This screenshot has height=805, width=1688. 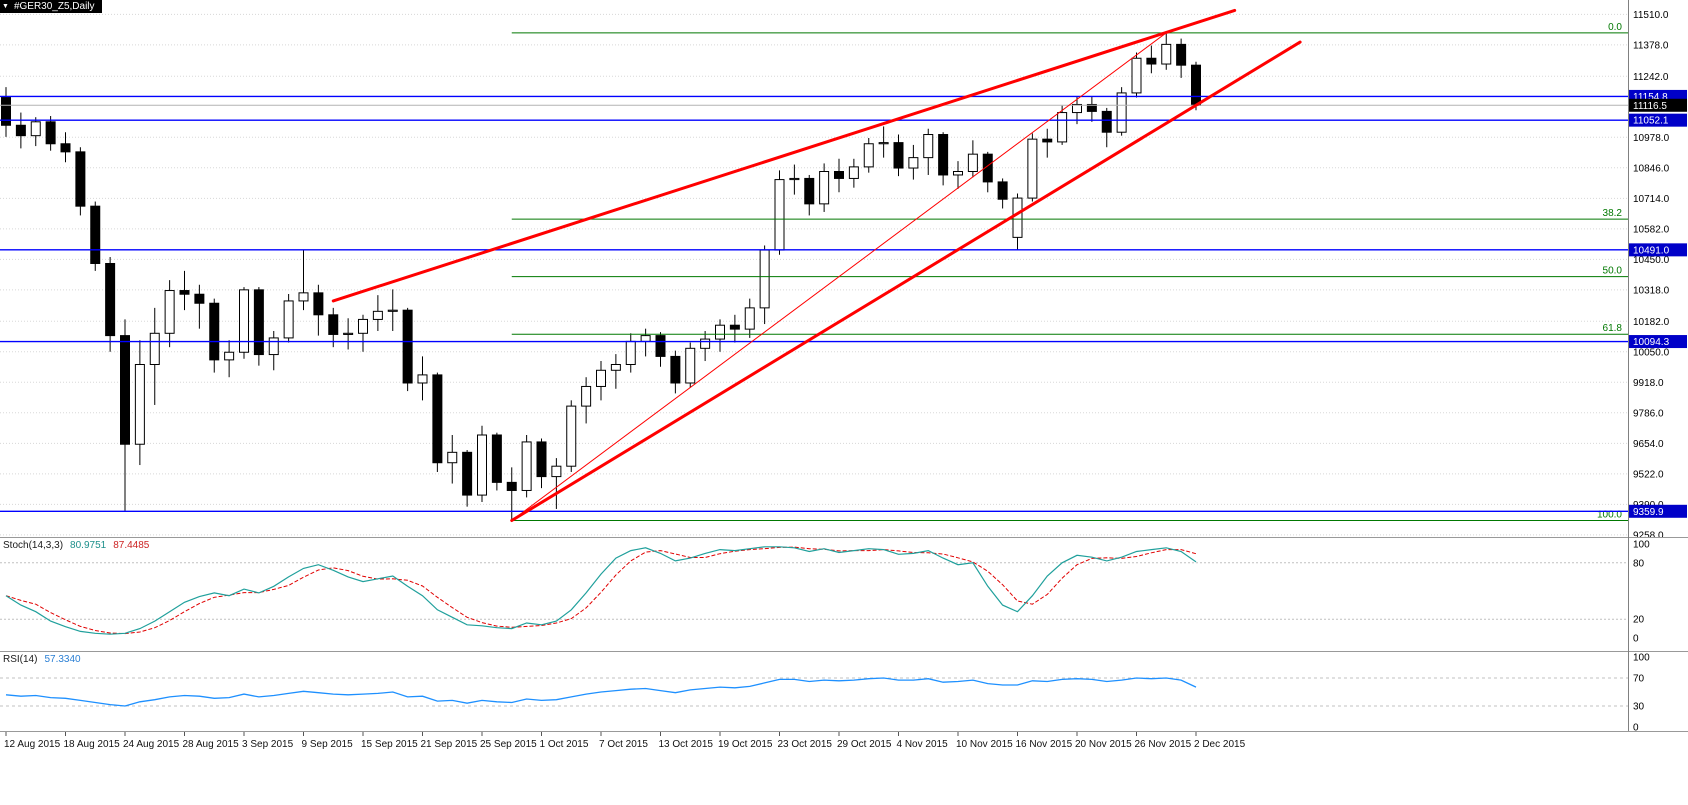 I want to click on svg-text: 38.2, so click(x=1613, y=213).